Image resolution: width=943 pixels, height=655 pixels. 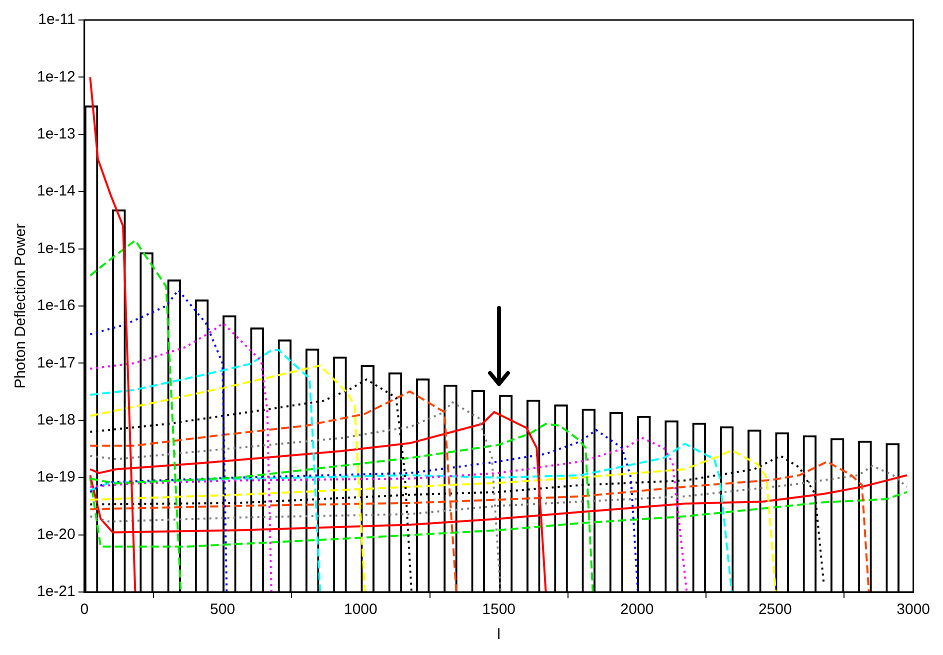 I want to click on y-tick-label: 1e-16, so click(x=56, y=305).